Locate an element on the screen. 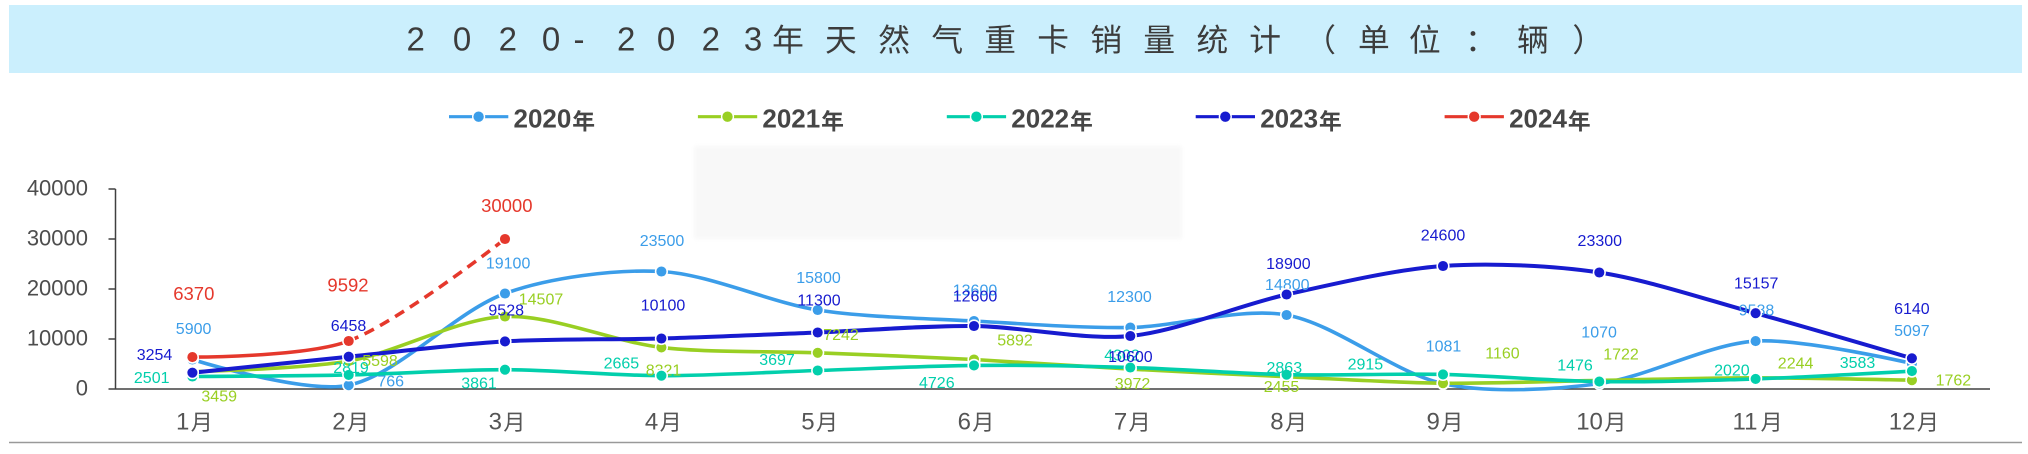 The width and height of the screenshot is (2028, 454). svg-text: 23500 is located at coordinates (662, 241).